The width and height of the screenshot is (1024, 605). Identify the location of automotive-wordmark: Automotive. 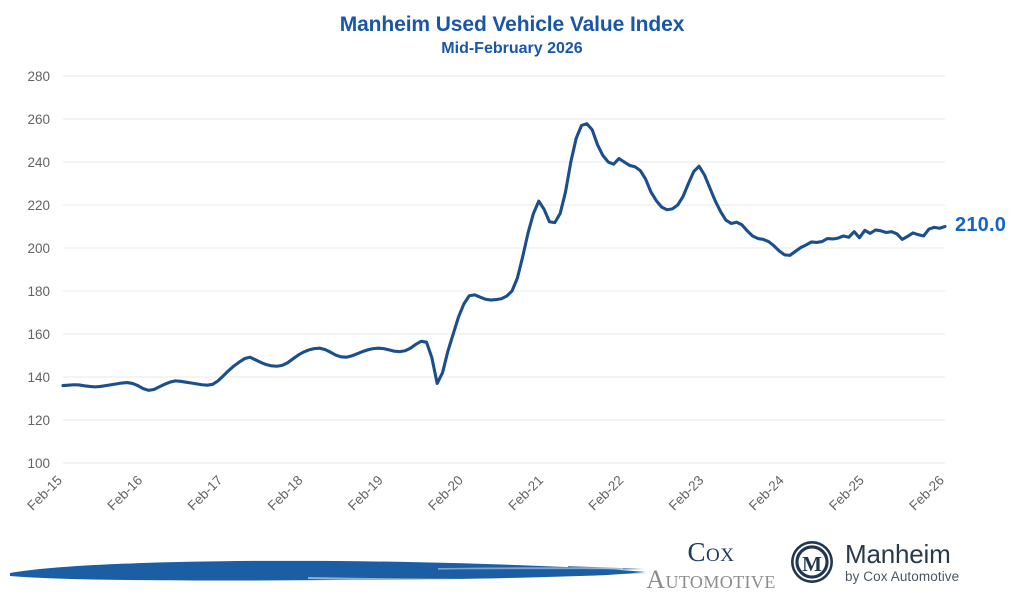
(711, 579).